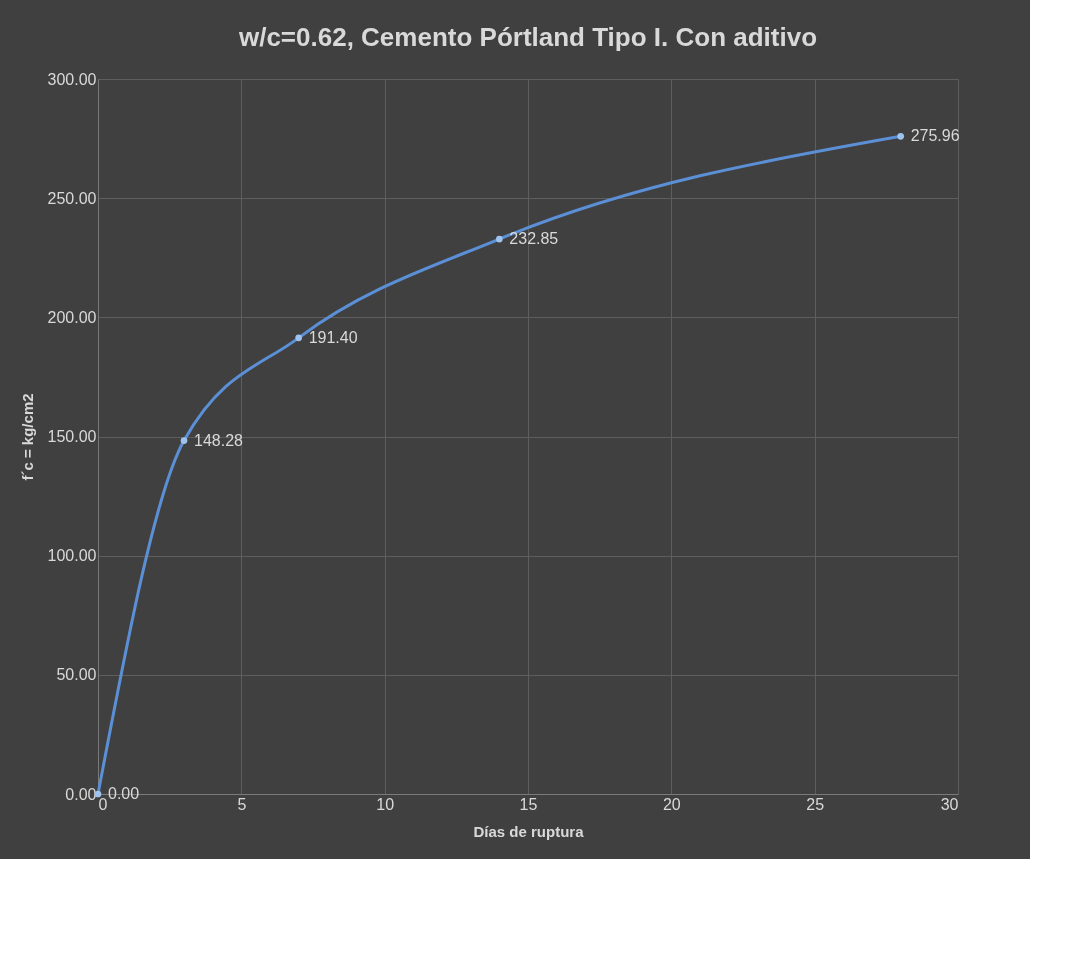  I want to click on x-axis-title: Días de ruptura, so click(529, 831).